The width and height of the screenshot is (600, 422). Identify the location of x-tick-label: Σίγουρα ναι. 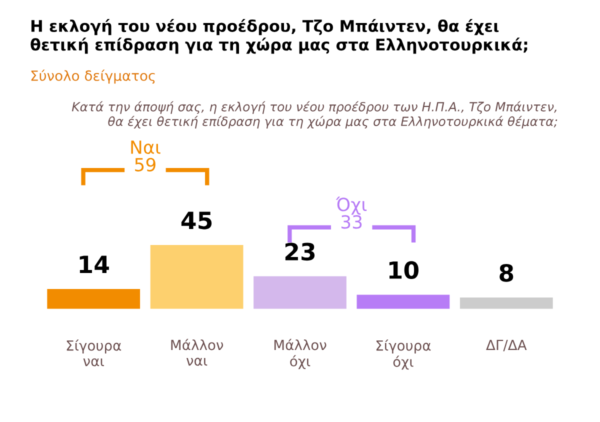
(94, 352).